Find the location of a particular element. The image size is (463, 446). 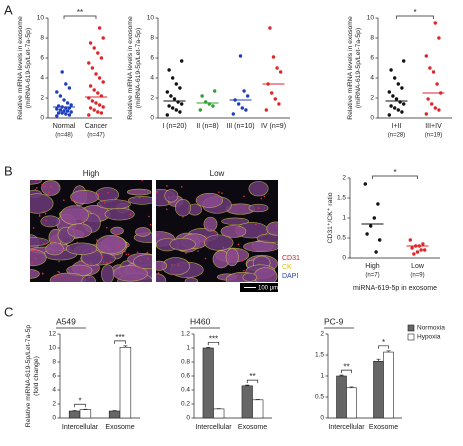

significance-label: * is located at coordinates (414, 12).